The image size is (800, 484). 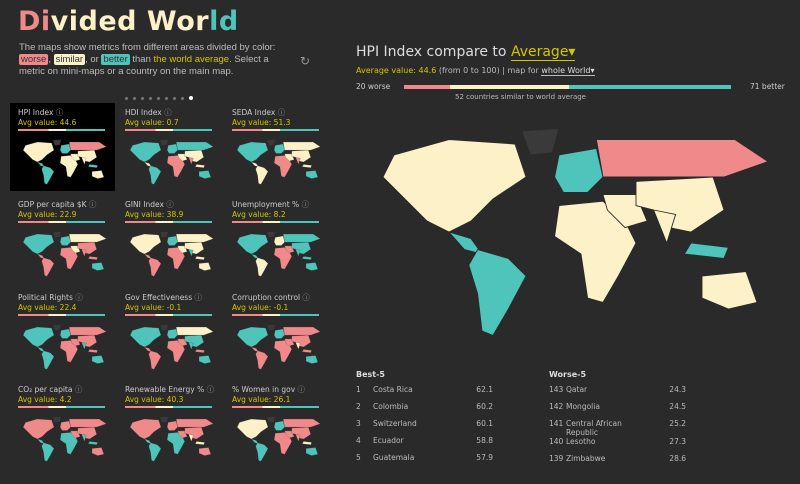 I want to click on mini-map-card: HDI Index ⓘ Avg value: 0.7, so click(x=169, y=147).